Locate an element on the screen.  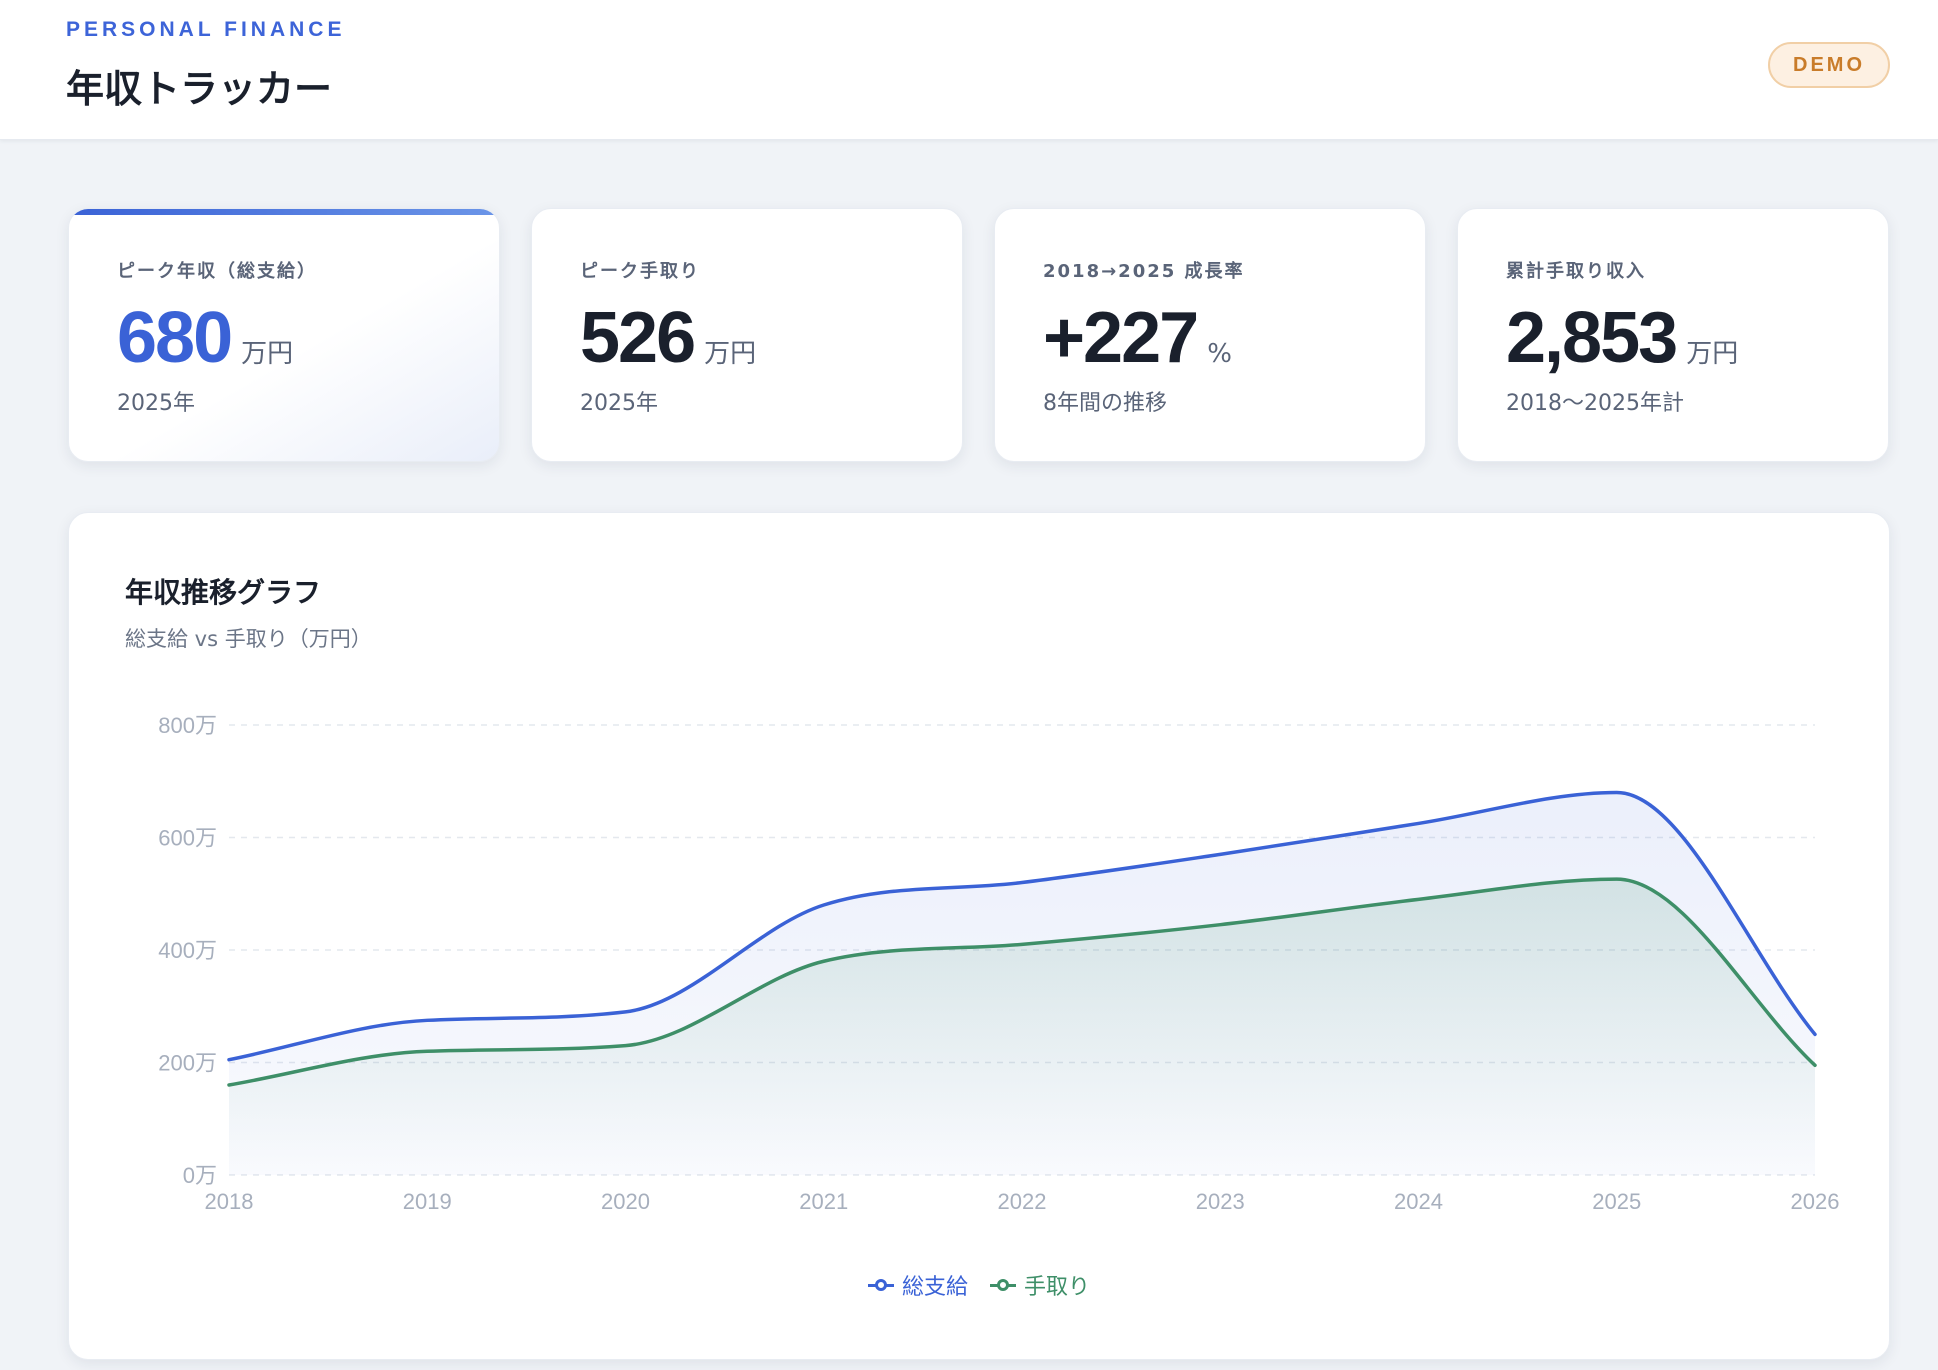
legend-item-net: 手取り is located at coordinates (1040, 1285).